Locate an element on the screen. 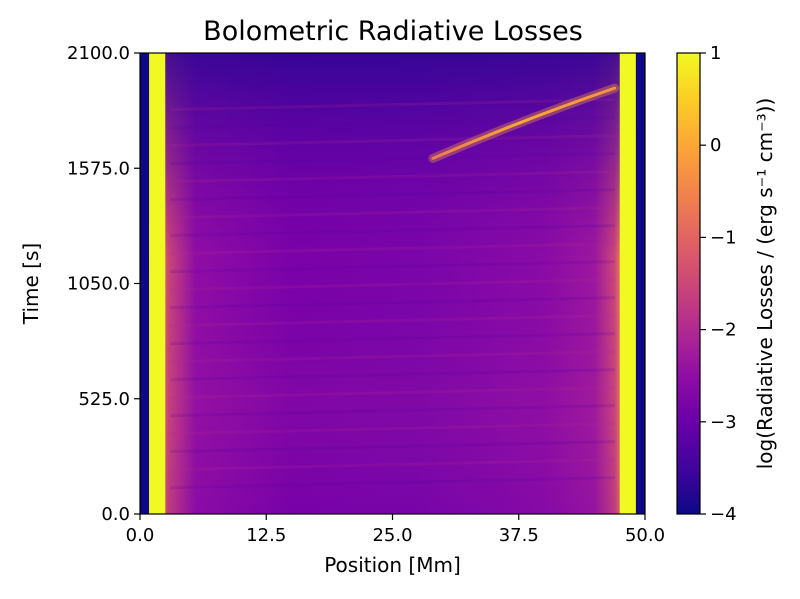  chart-title: Bolometric Radiative Losses is located at coordinates (393, 31).